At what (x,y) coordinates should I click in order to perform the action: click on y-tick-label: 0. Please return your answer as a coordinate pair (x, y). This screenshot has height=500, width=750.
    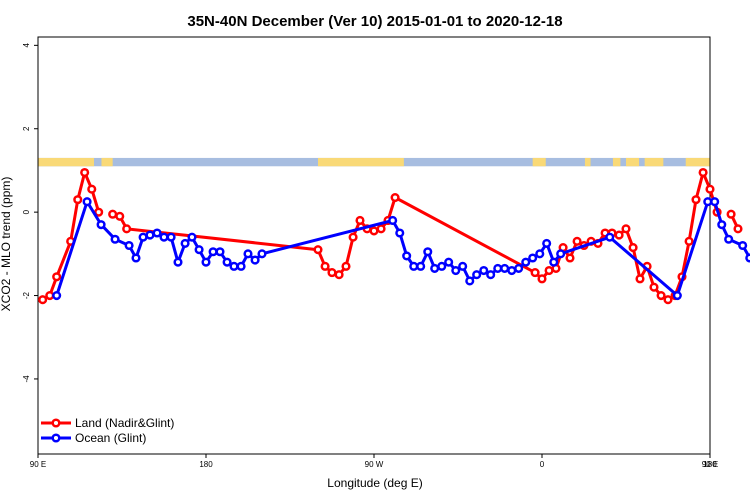
    Looking at the image, I should click on (26, 211).